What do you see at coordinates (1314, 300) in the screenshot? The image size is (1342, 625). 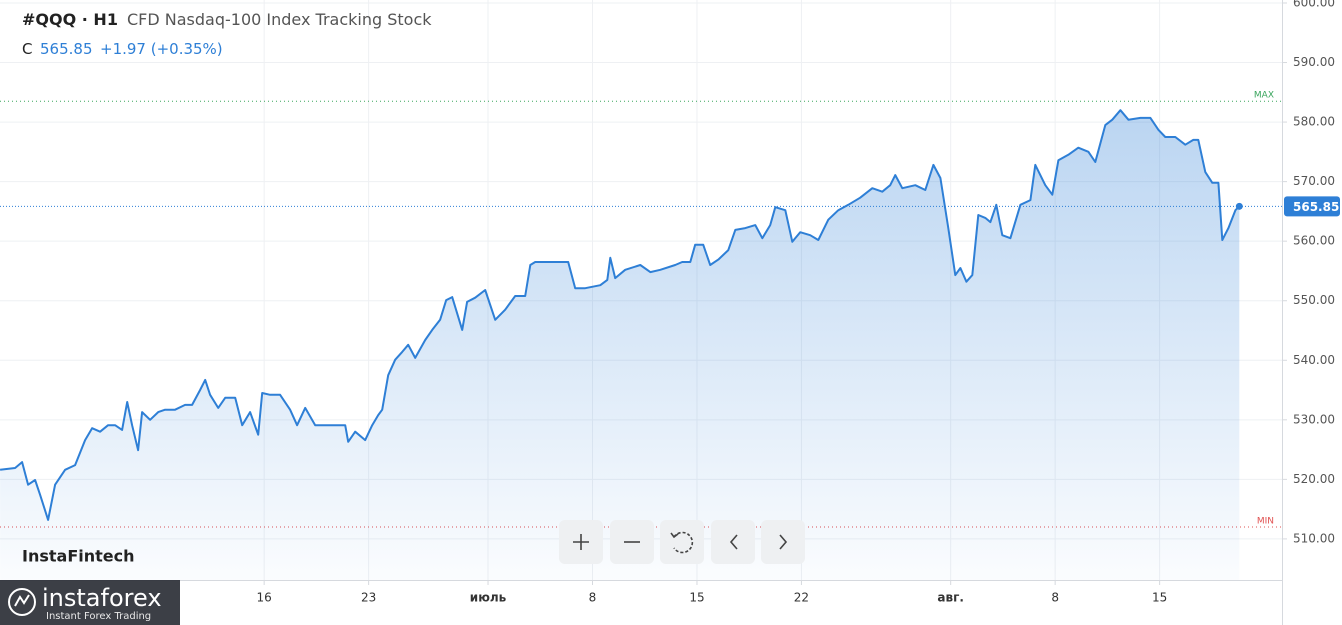 I see `y-tick-label: 550.00` at bounding box center [1314, 300].